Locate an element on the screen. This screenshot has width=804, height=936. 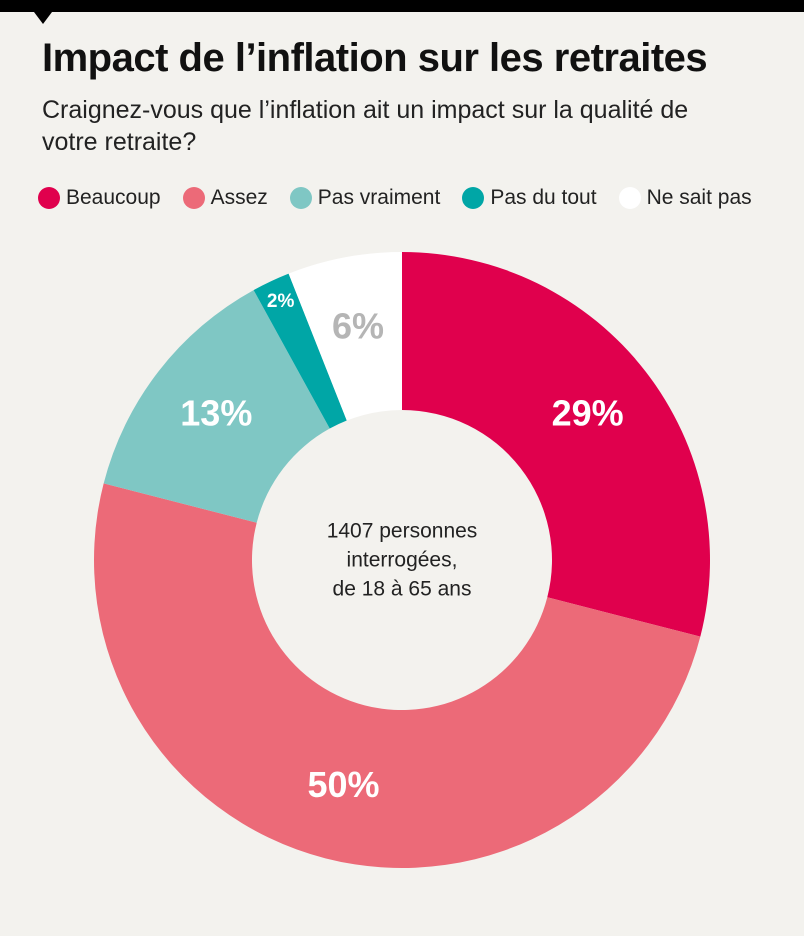
data-label: 29% is located at coordinates (588, 412).